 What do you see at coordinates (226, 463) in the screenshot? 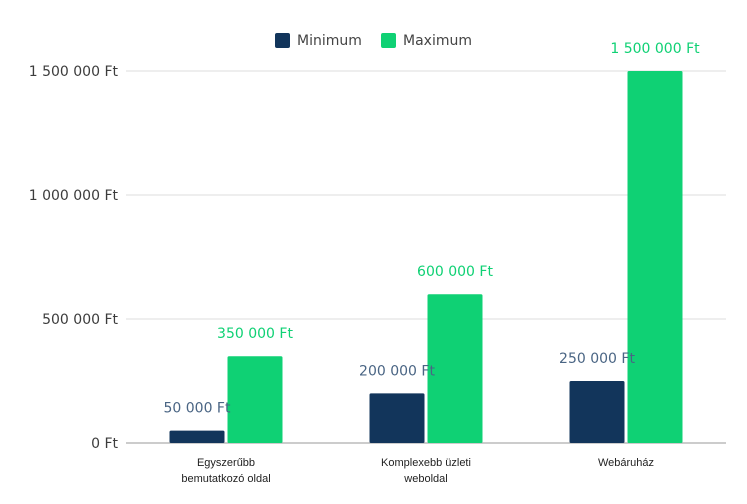
I see `x-category-label: Egyszerűbb` at bounding box center [226, 463].